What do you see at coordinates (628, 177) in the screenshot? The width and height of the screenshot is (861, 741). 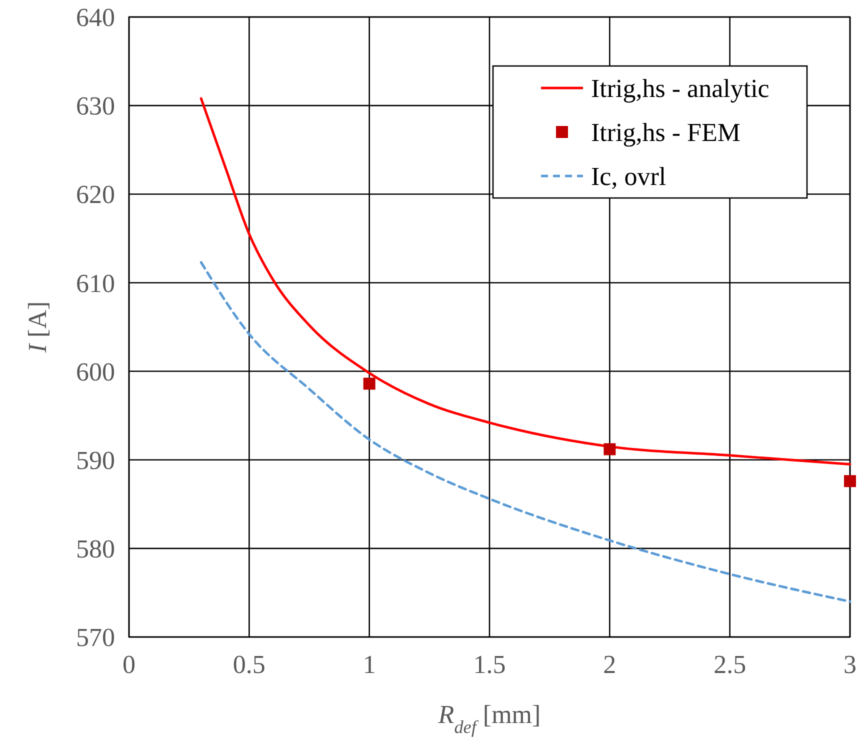 I see `legend-label: Ic, ovrl` at bounding box center [628, 177].